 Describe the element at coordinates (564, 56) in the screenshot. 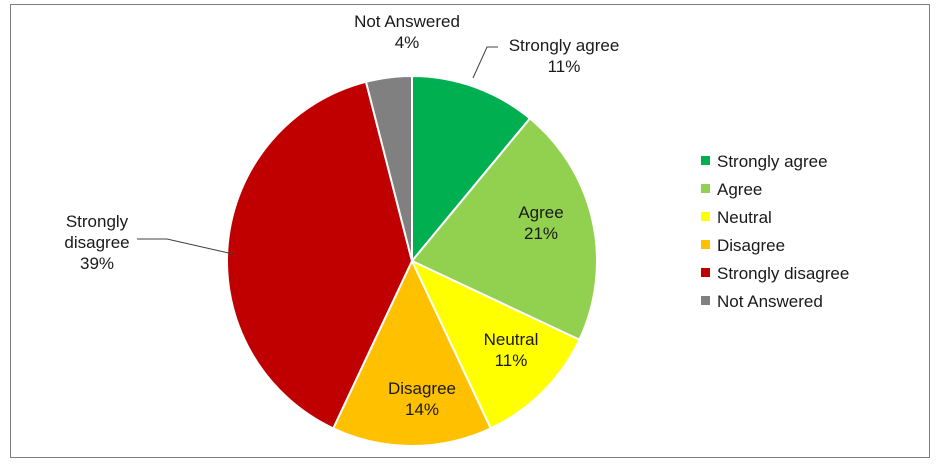

I see `data-label-strongly-agree: Strongly agree 11%` at that location.